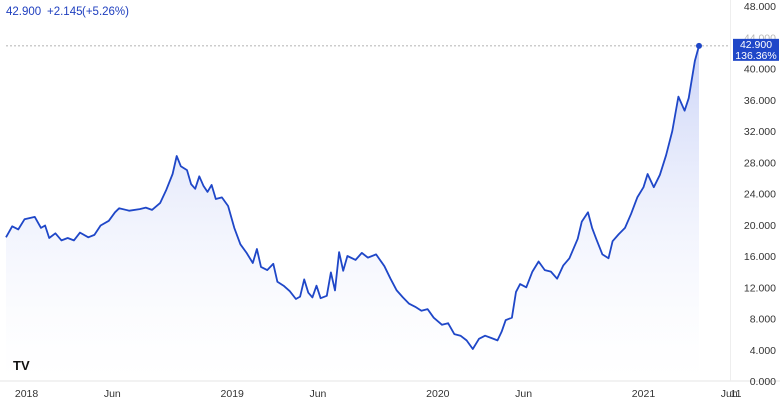 Image resolution: width=780 pixels, height=406 pixels. I want to click on y-tick-label: 36.000, so click(760, 101).